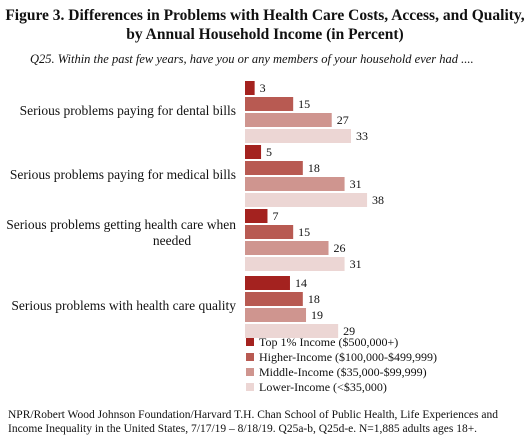  Describe the element at coordinates (362, 136) in the screenshot. I see `data-label: 33` at that location.